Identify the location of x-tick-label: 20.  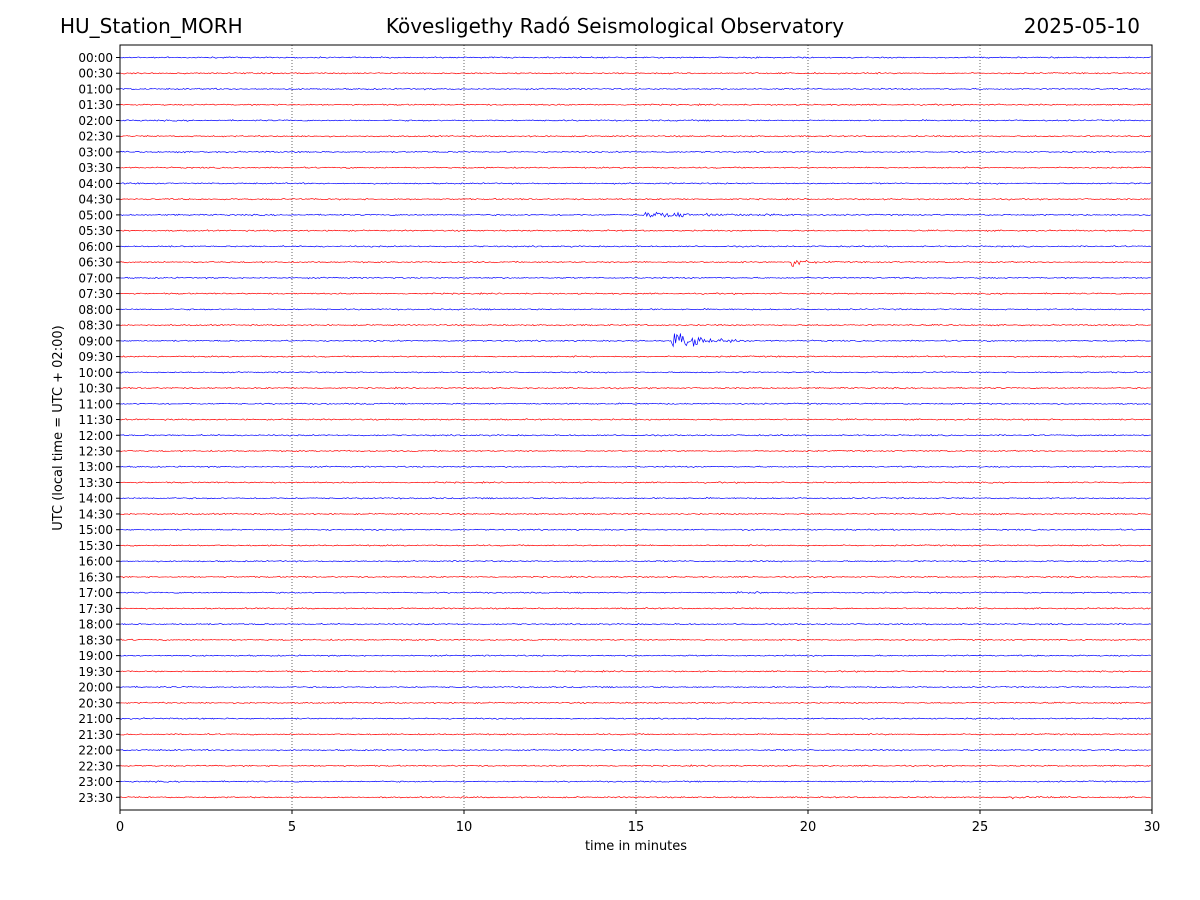
(808, 827).